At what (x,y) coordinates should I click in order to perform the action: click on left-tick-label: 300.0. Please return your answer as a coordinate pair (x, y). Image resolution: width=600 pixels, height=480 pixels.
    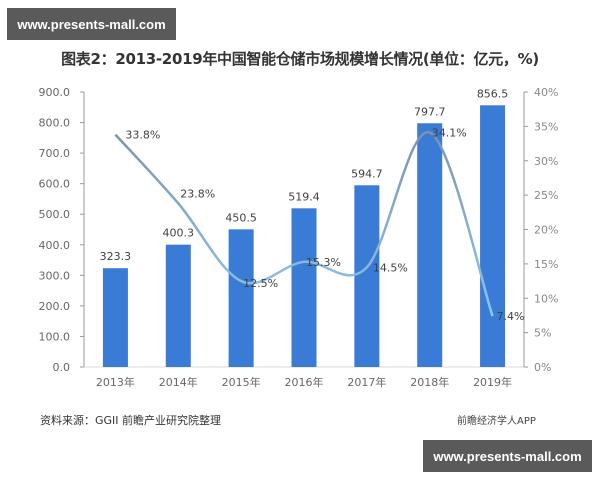
    Looking at the image, I should click on (55, 275).